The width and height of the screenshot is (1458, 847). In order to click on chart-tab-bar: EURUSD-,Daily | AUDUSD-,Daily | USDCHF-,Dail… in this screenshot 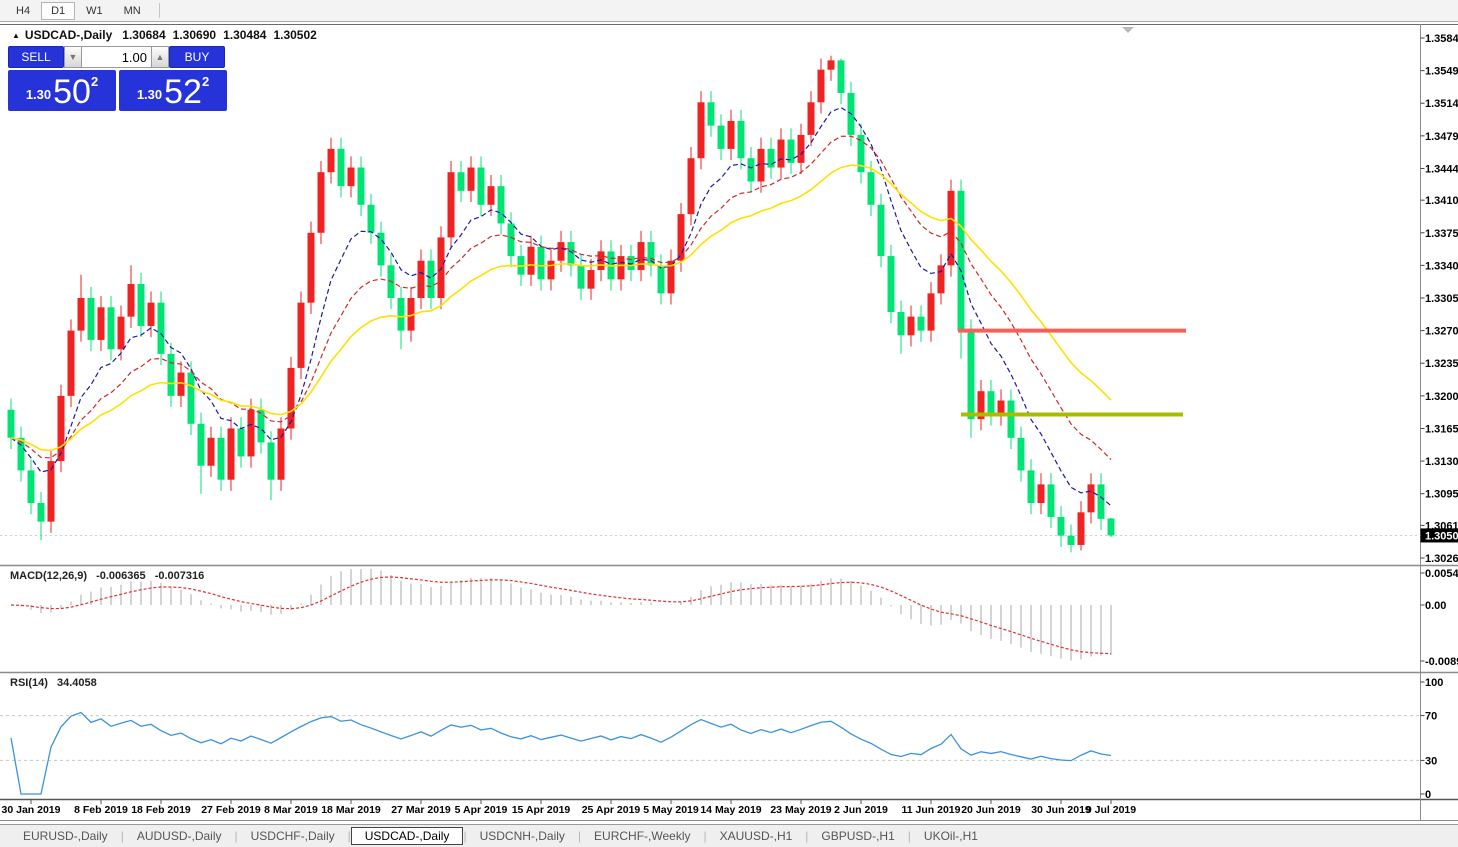, I will do `click(729, 835)`.